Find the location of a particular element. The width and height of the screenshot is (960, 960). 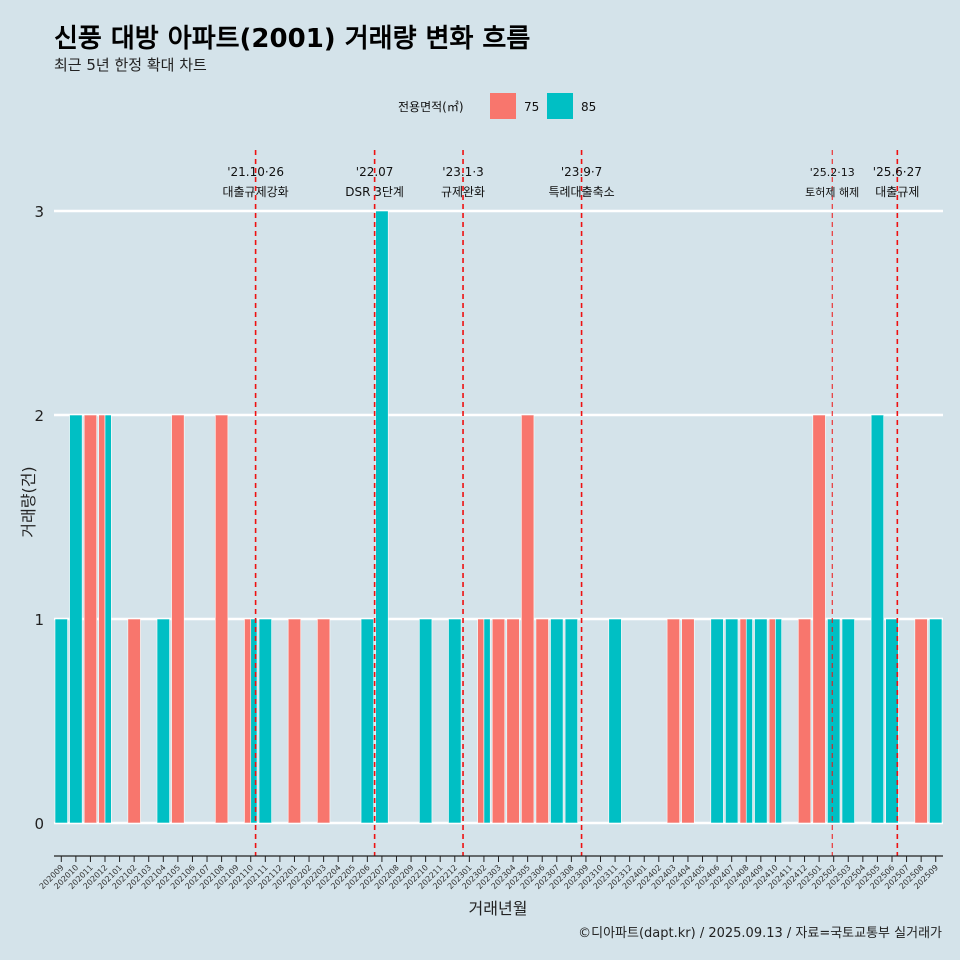

event-date-label: '23.9·7 is located at coordinates (581, 172).